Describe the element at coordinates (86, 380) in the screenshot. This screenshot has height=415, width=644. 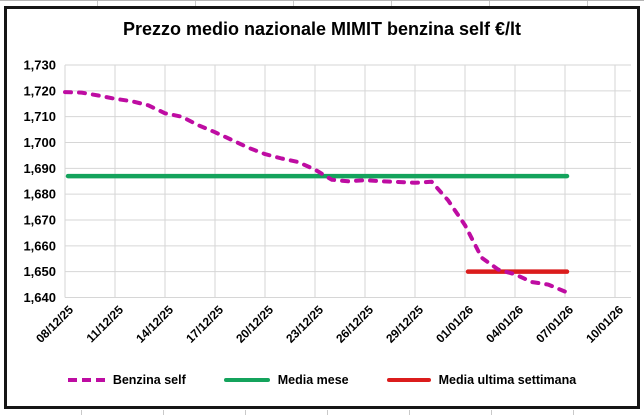
I see `legend-swatch-benzina-self` at that location.